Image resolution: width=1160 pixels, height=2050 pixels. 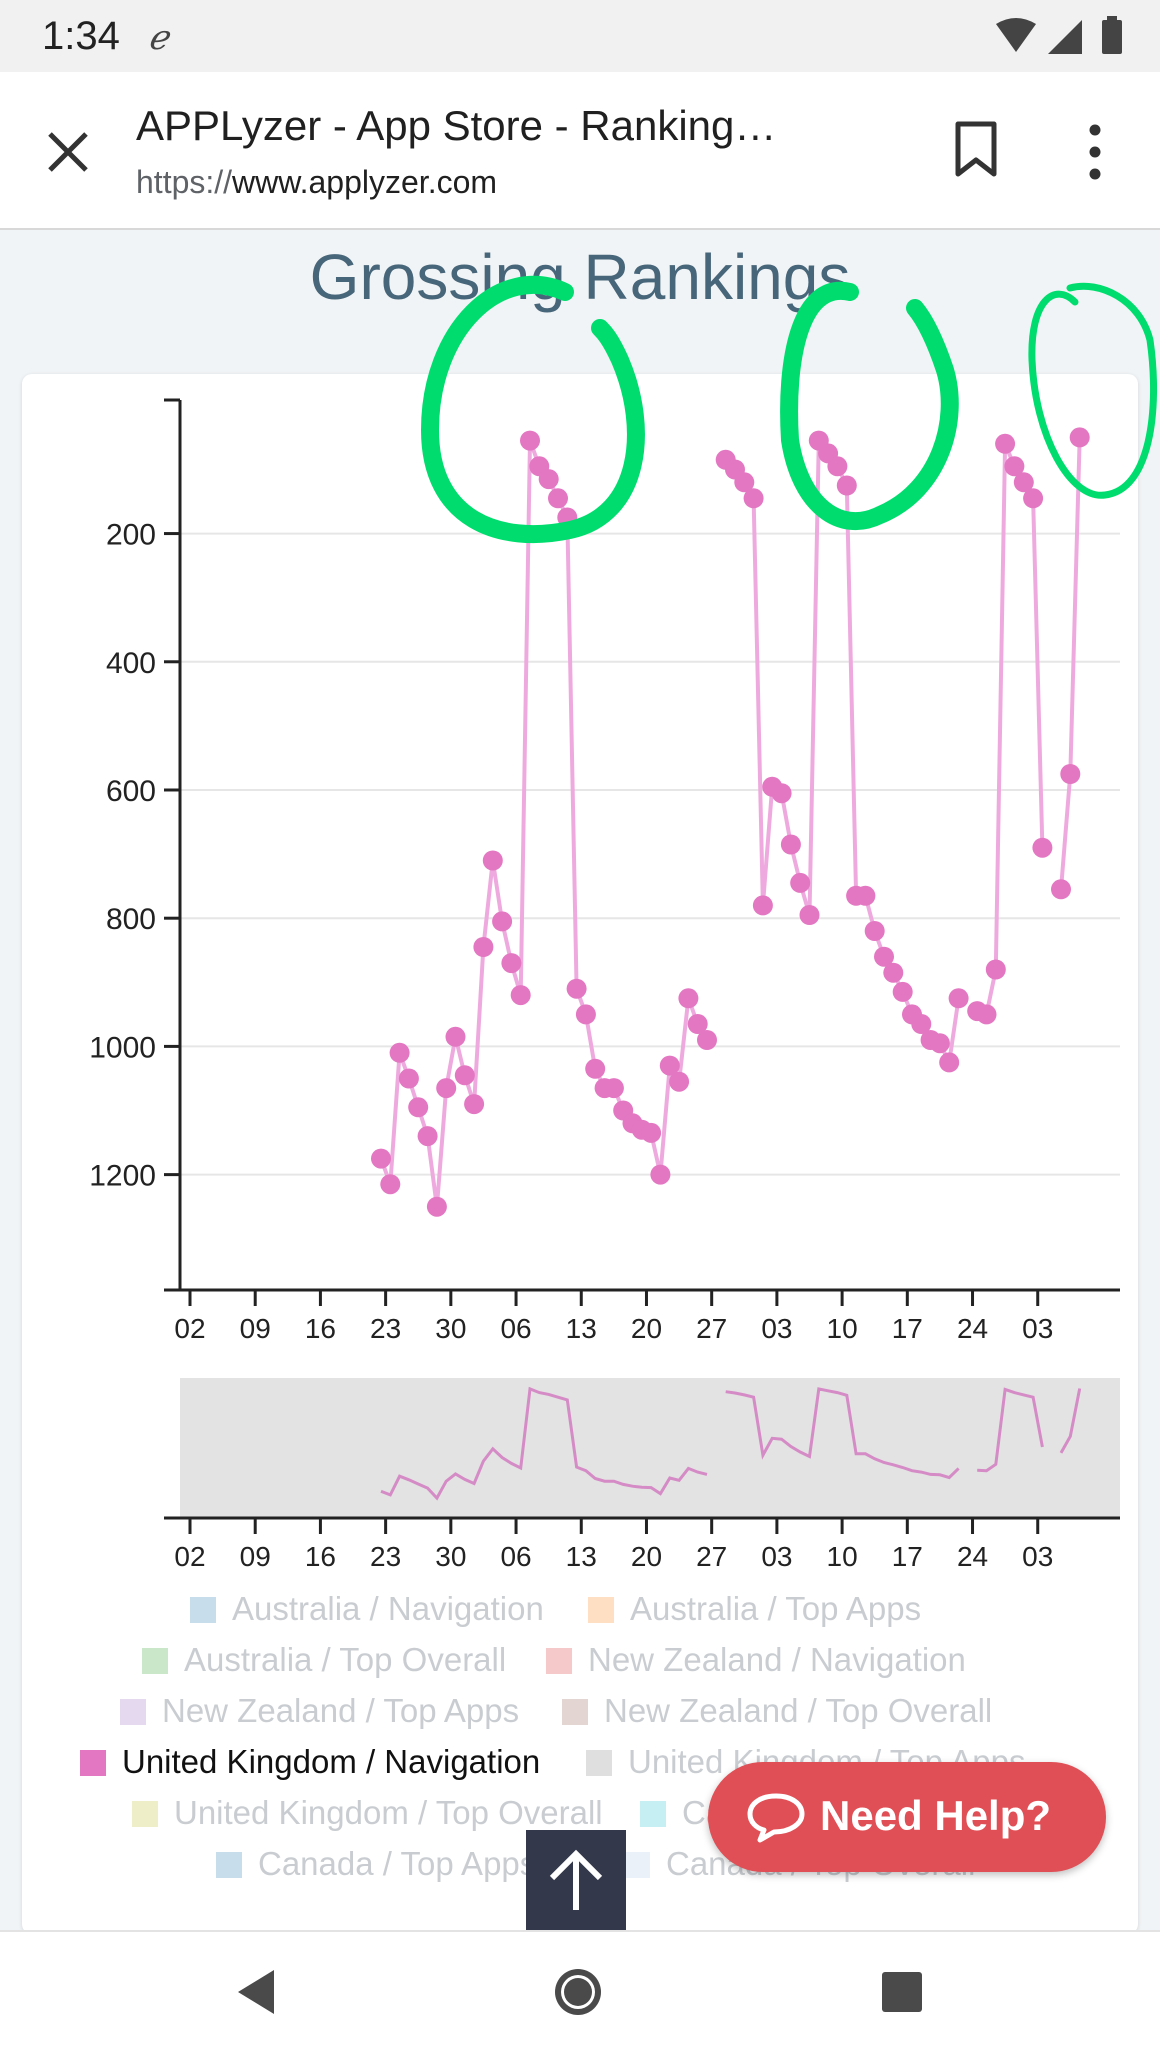 What do you see at coordinates (936, 1815) in the screenshot?
I see `need-help-label: Need Help?` at bounding box center [936, 1815].